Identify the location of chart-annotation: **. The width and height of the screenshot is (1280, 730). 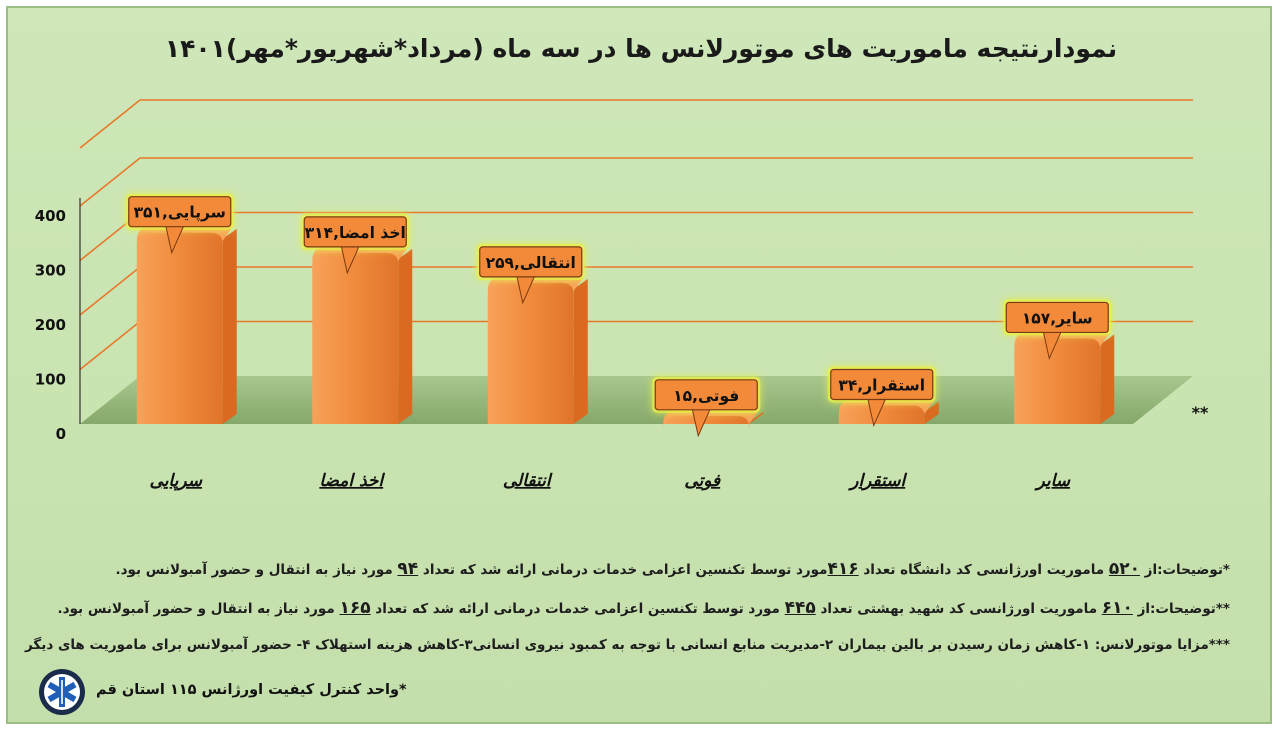
(1200, 412).